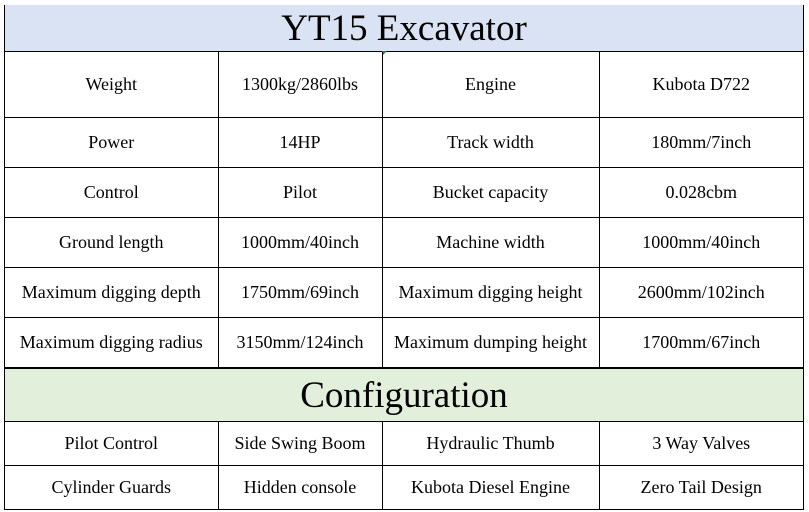 Image resolution: width=809 pixels, height=512 pixels. Describe the element at coordinates (112, 292) in the screenshot. I see `spec-label: Maximum digging depth` at that location.